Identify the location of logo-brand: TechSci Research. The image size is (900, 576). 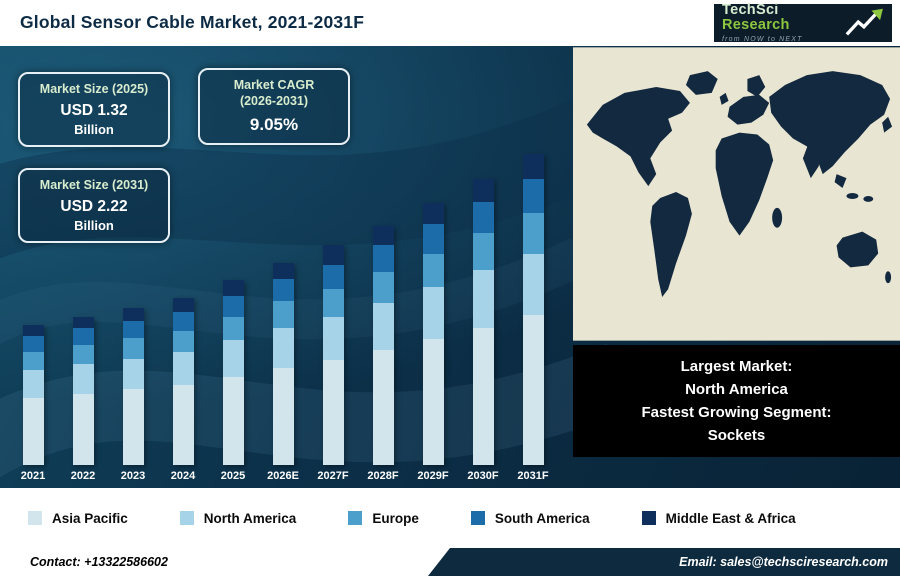
(783, 18).